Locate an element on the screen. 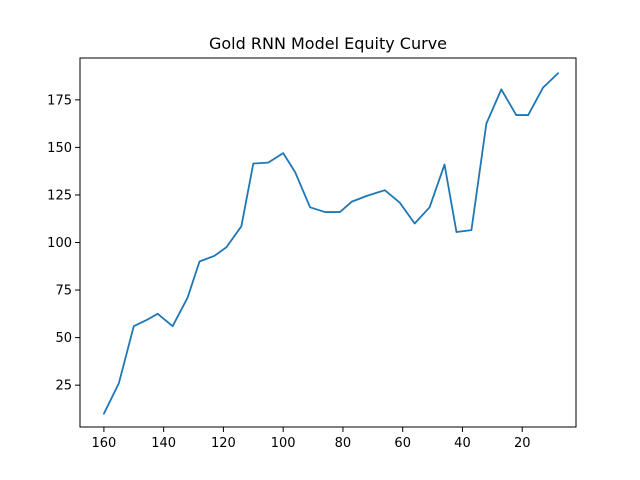 The height and width of the screenshot is (480, 640). x-tick-label: 140 is located at coordinates (163, 443).